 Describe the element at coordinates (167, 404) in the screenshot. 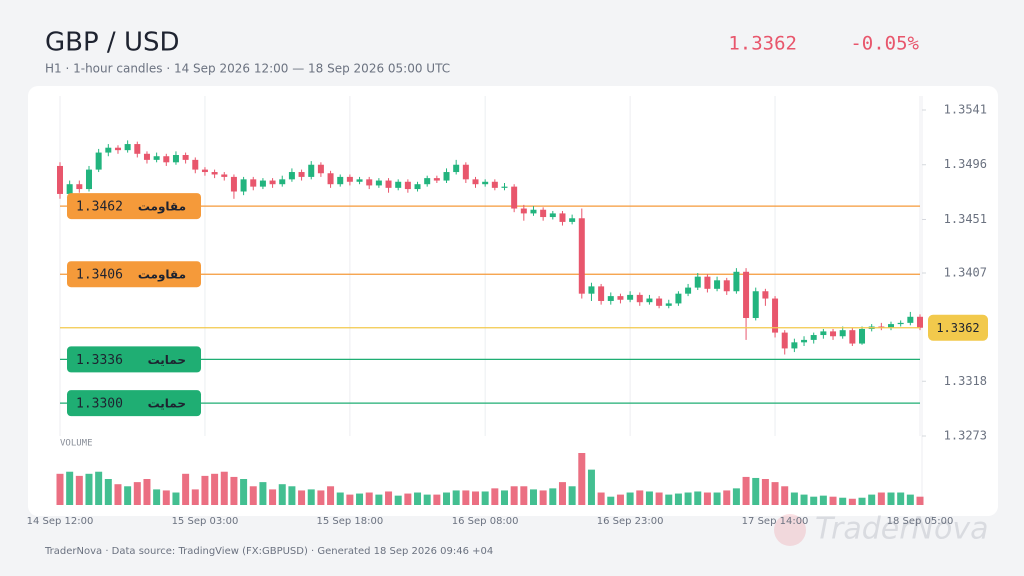

I see `level-name: حمایت` at that location.